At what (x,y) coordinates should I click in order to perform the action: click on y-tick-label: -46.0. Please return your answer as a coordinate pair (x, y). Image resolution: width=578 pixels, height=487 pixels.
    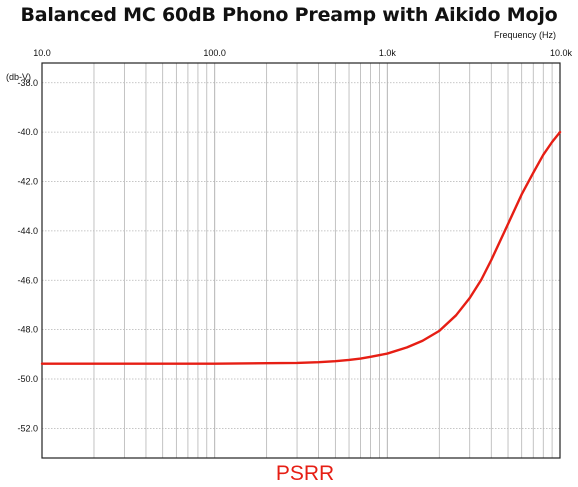
    Looking at the image, I should click on (27, 280).